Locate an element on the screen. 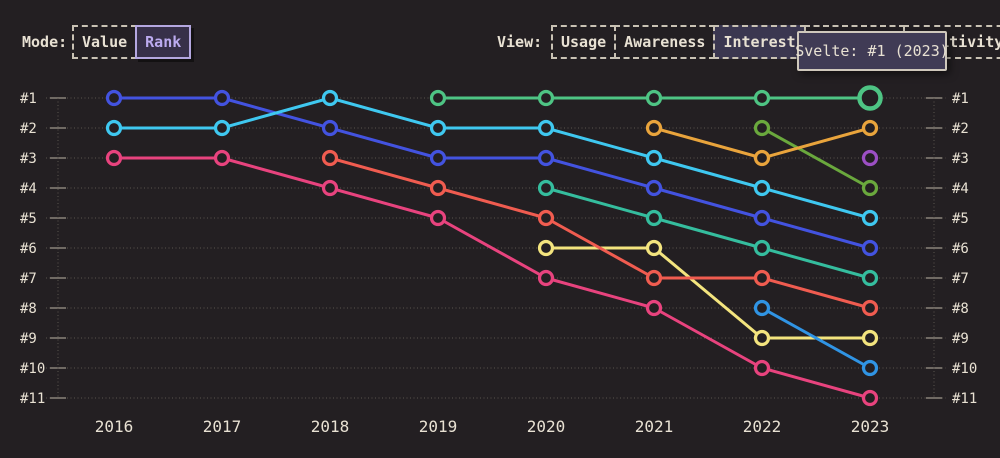 The height and width of the screenshot is (458, 1000). year-label: 2021 is located at coordinates (654, 426).